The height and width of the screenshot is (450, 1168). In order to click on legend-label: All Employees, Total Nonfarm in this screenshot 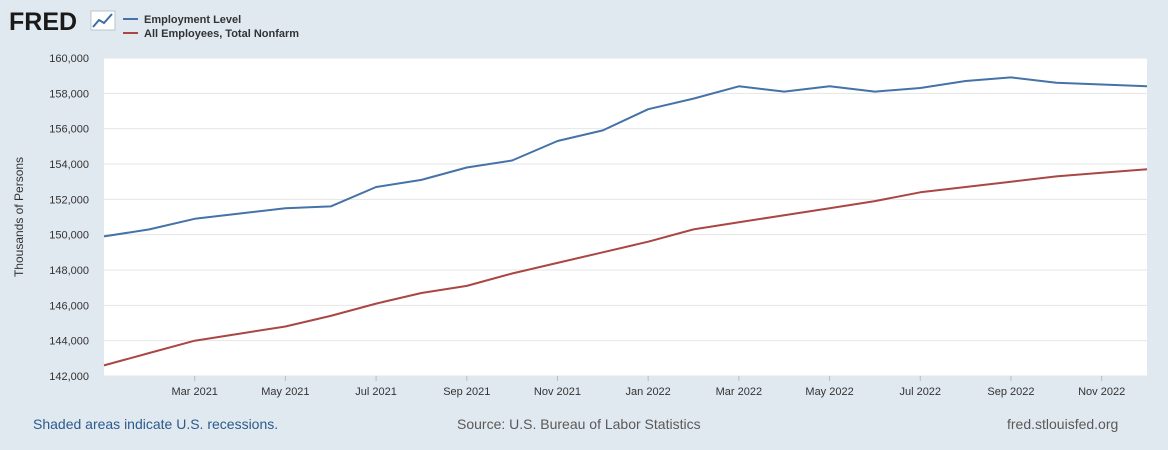, I will do `click(221, 34)`.